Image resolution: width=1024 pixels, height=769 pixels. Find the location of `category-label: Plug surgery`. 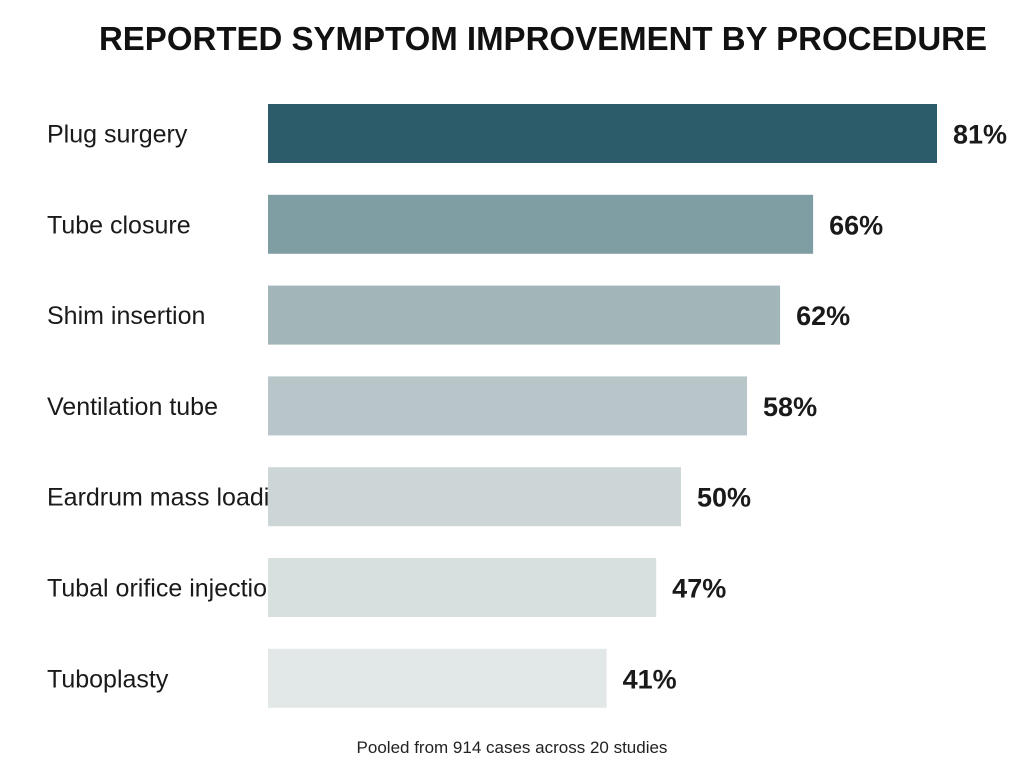

category-label: Plug surgery is located at coordinates (117, 135).